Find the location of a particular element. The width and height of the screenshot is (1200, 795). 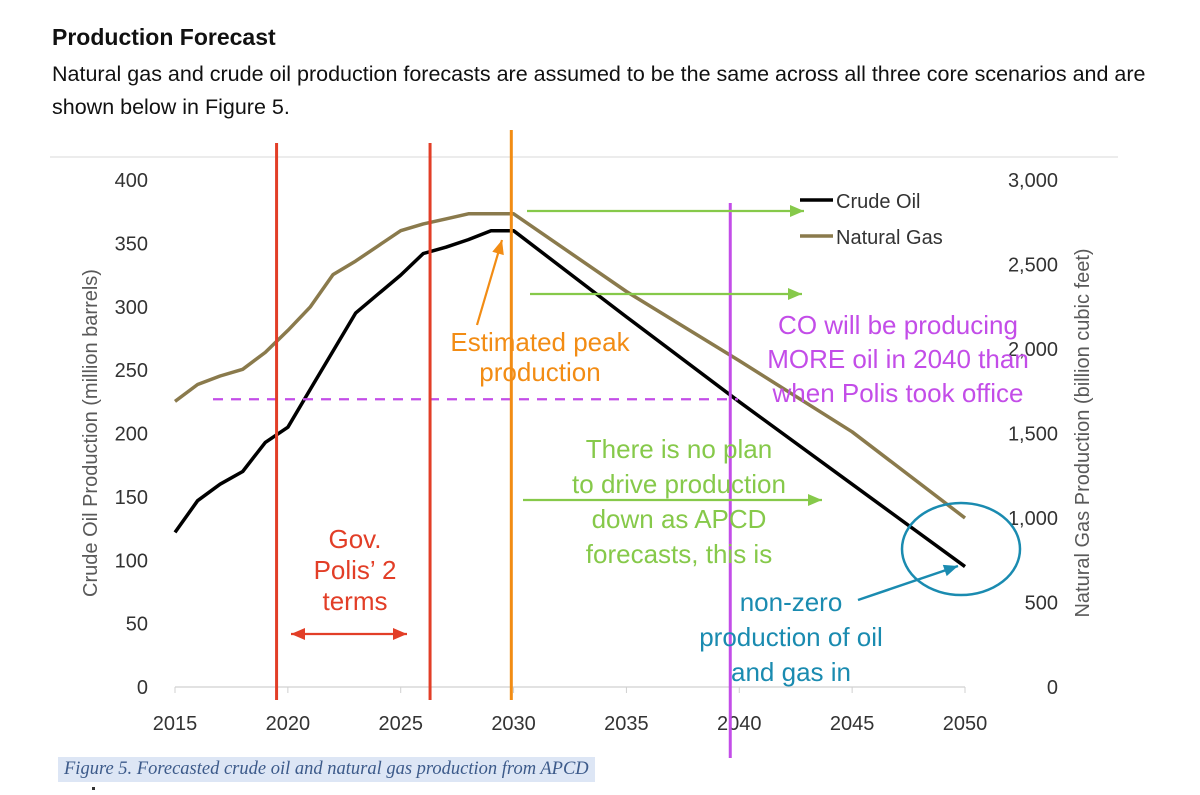

peak-arrow is located at coordinates (489, 282).